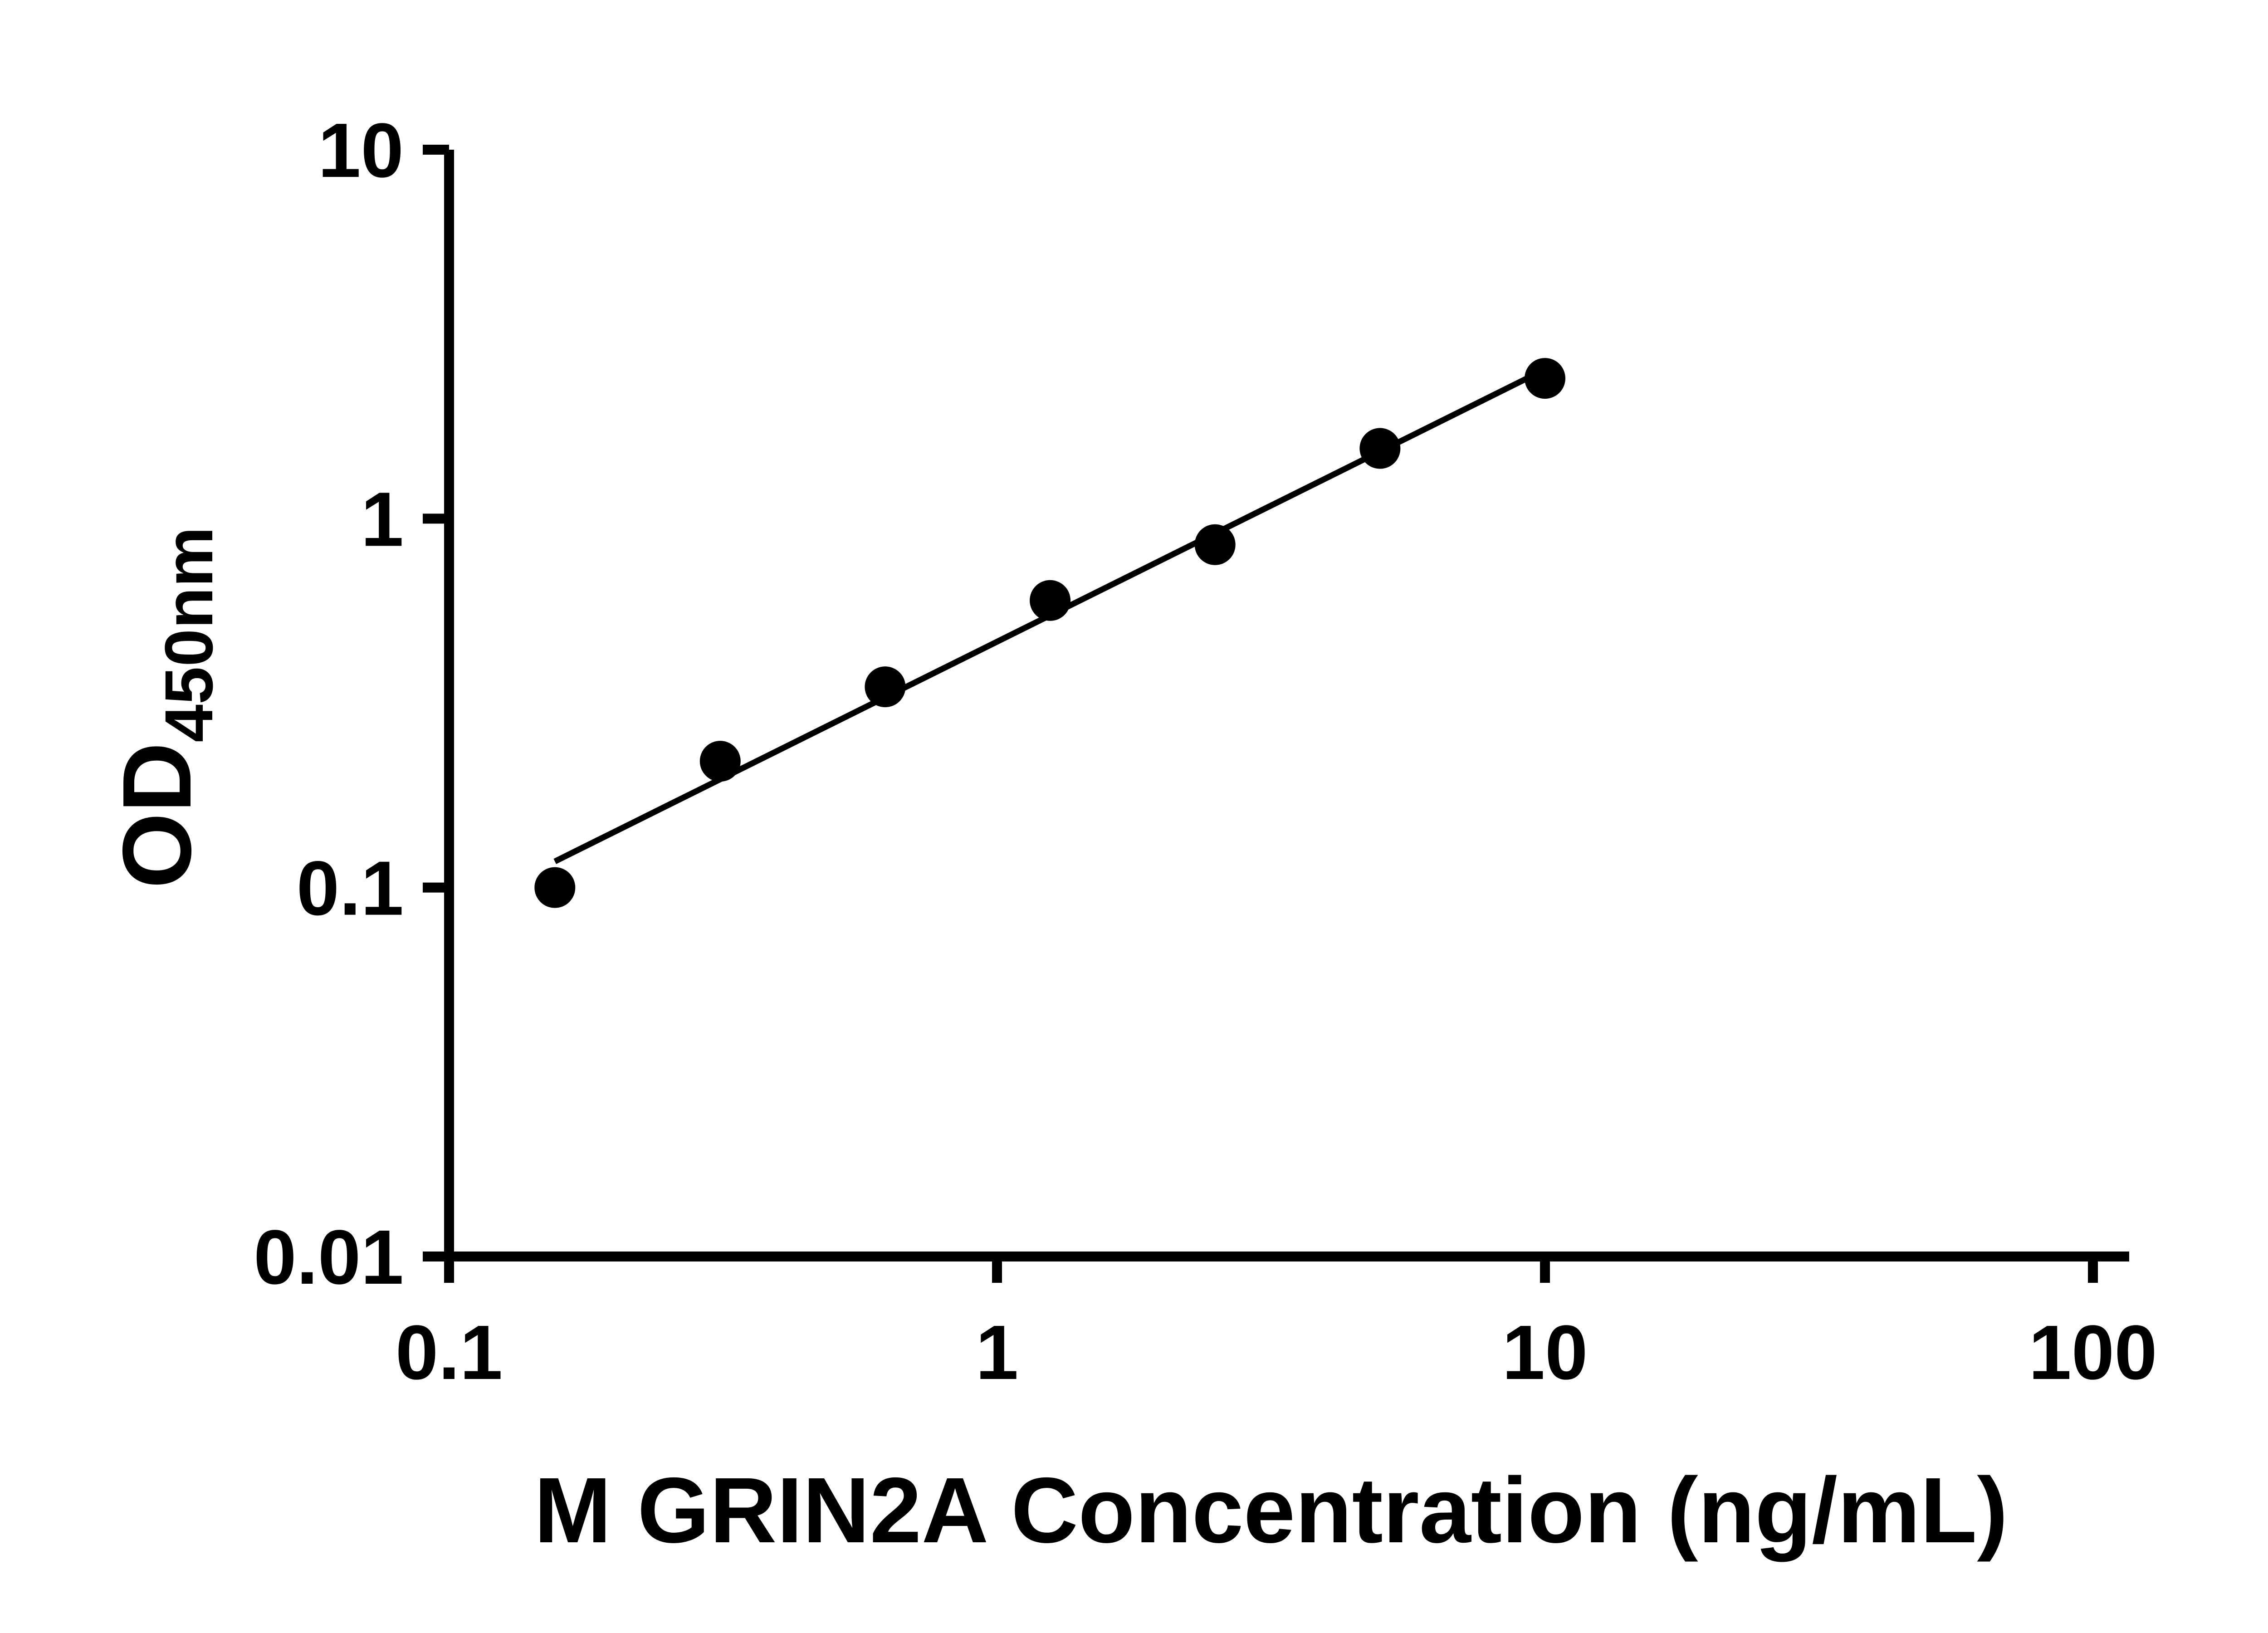  Describe the element at coordinates (1545, 1353) in the screenshot. I see `x-tick-label: 10` at that location.